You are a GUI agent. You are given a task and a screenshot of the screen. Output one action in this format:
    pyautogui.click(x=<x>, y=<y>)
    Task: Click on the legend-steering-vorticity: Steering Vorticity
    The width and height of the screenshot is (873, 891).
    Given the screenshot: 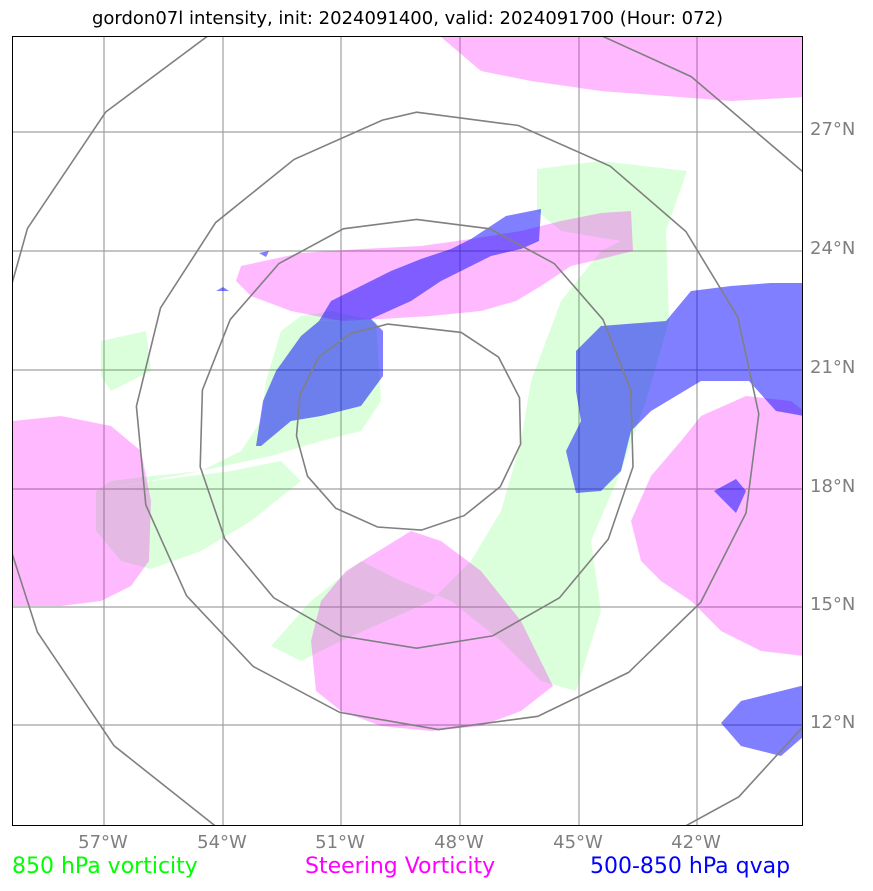 What is the action you would take?
    pyautogui.click(x=400, y=866)
    